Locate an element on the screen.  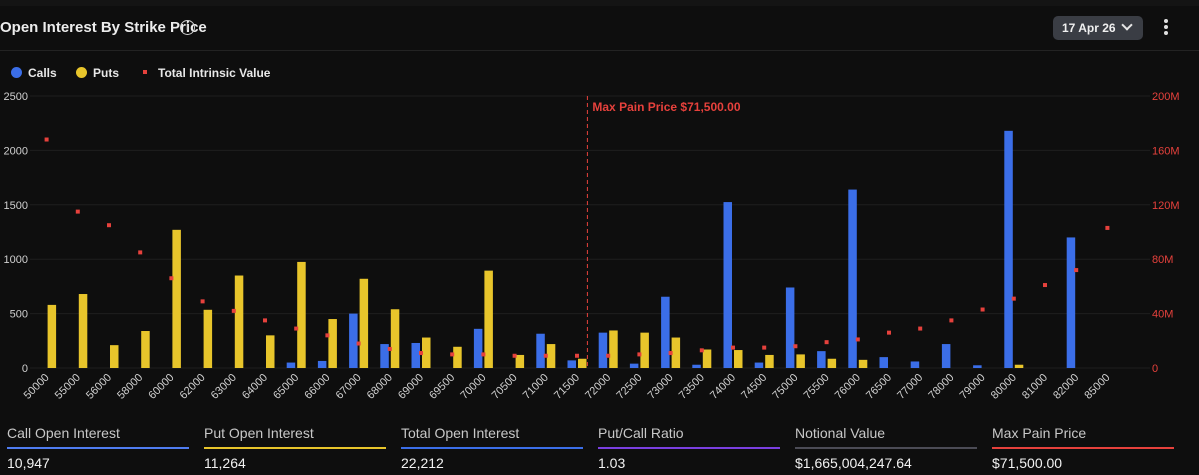
stat-label: Total Open Interest is located at coordinates (460, 433).